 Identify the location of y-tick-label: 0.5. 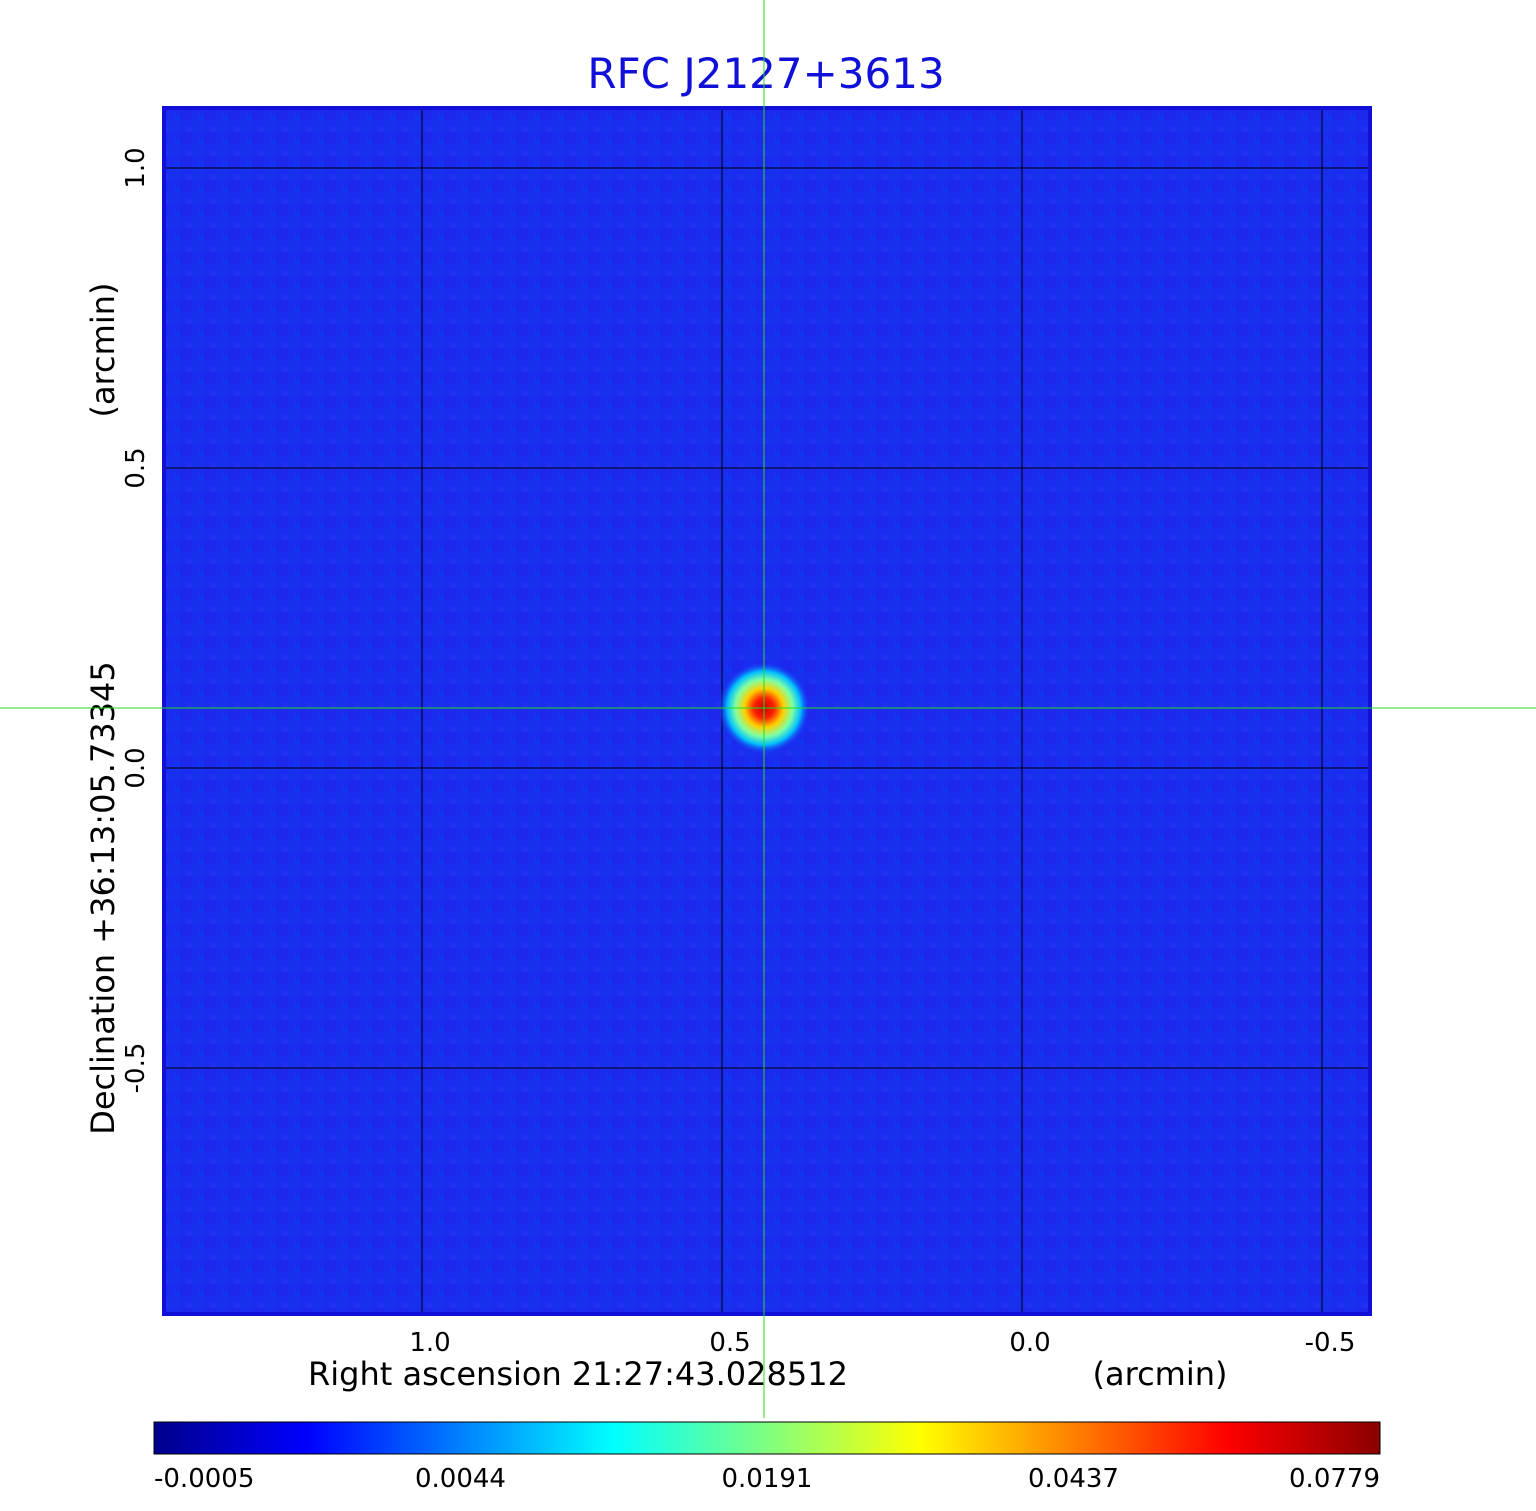
(136, 467).